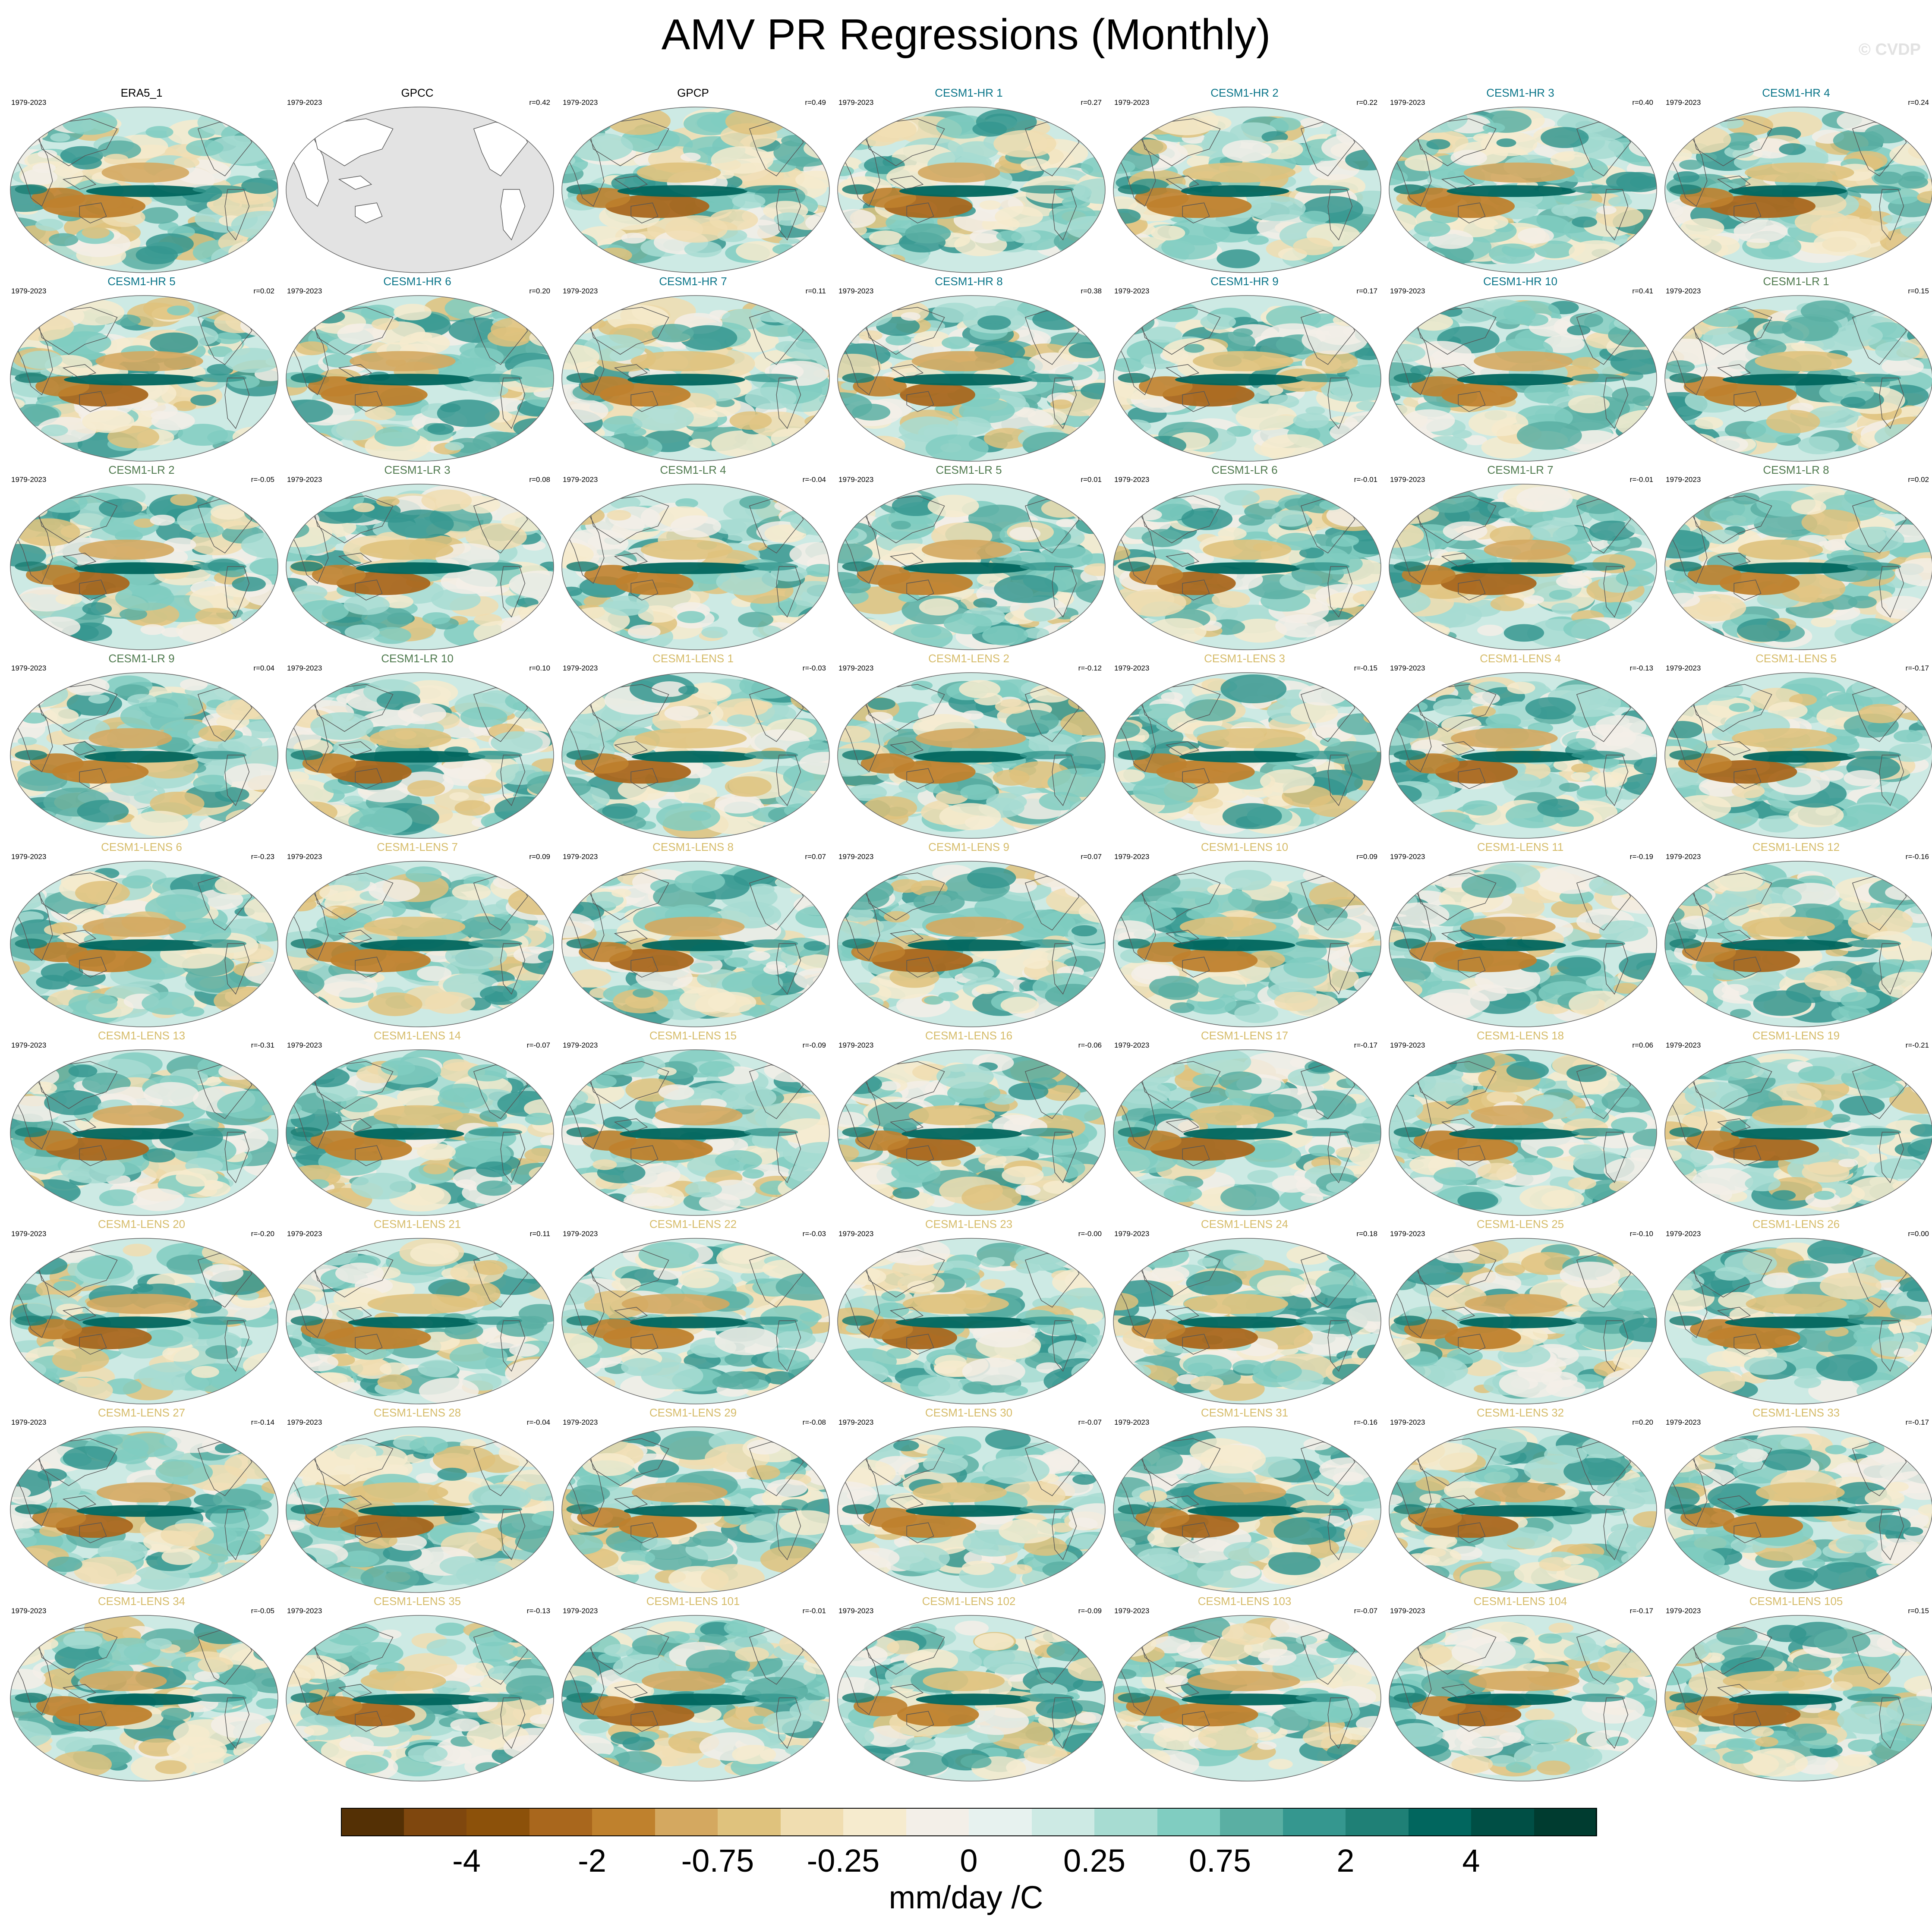 This screenshot has height=1920, width=1932. What do you see at coordinates (141, 281) in the screenshot?
I see `panel-title: CESM1-HR 5` at bounding box center [141, 281].